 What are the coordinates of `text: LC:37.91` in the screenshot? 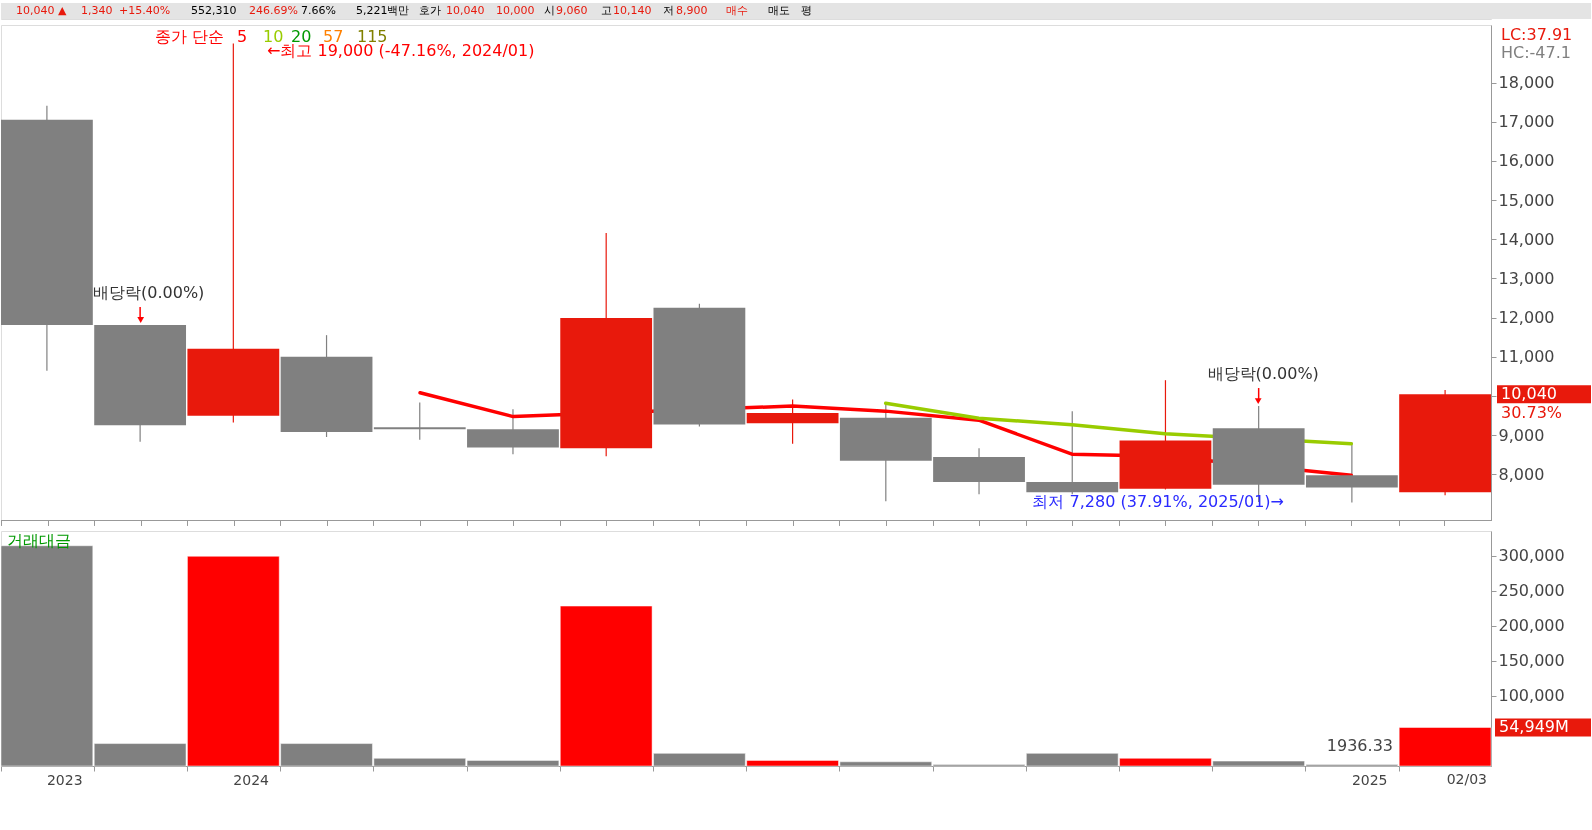 It's located at (1537, 34).